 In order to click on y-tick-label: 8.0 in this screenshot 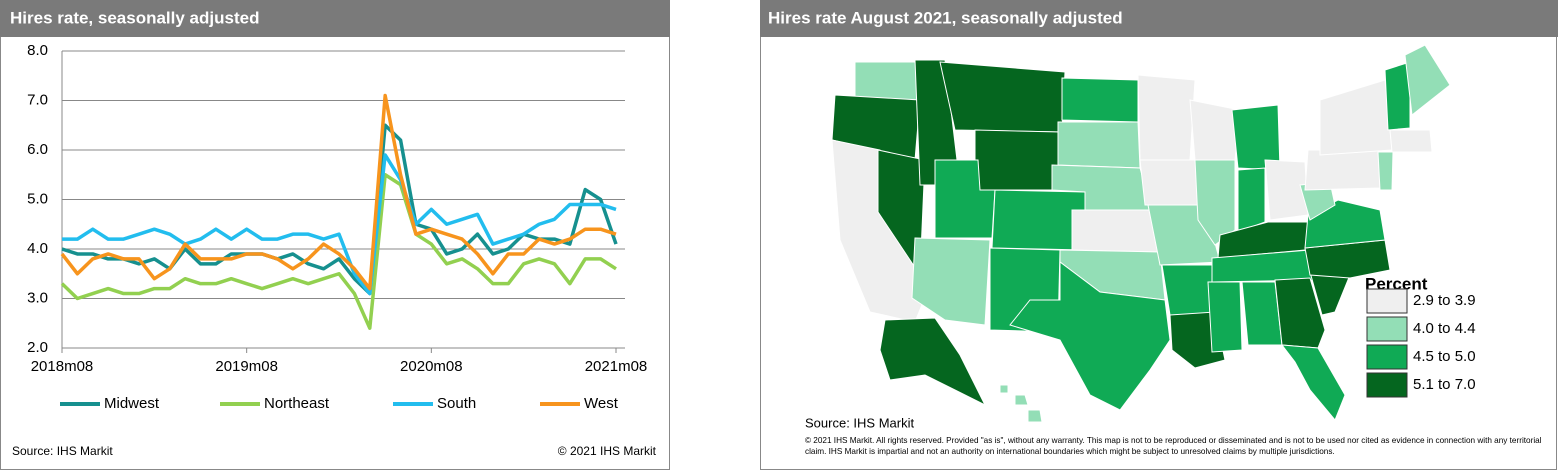, I will do `click(37, 50)`.